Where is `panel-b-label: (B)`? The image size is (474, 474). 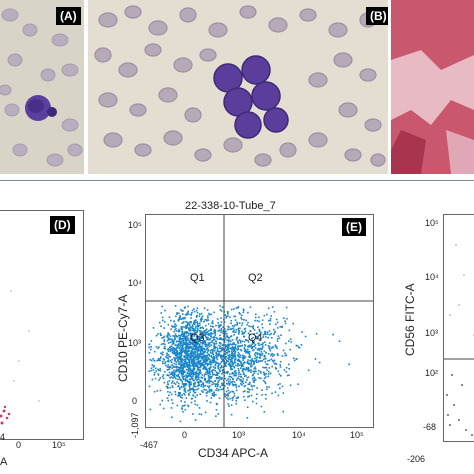
panel-b-label: (B) is located at coordinates (377, 16).